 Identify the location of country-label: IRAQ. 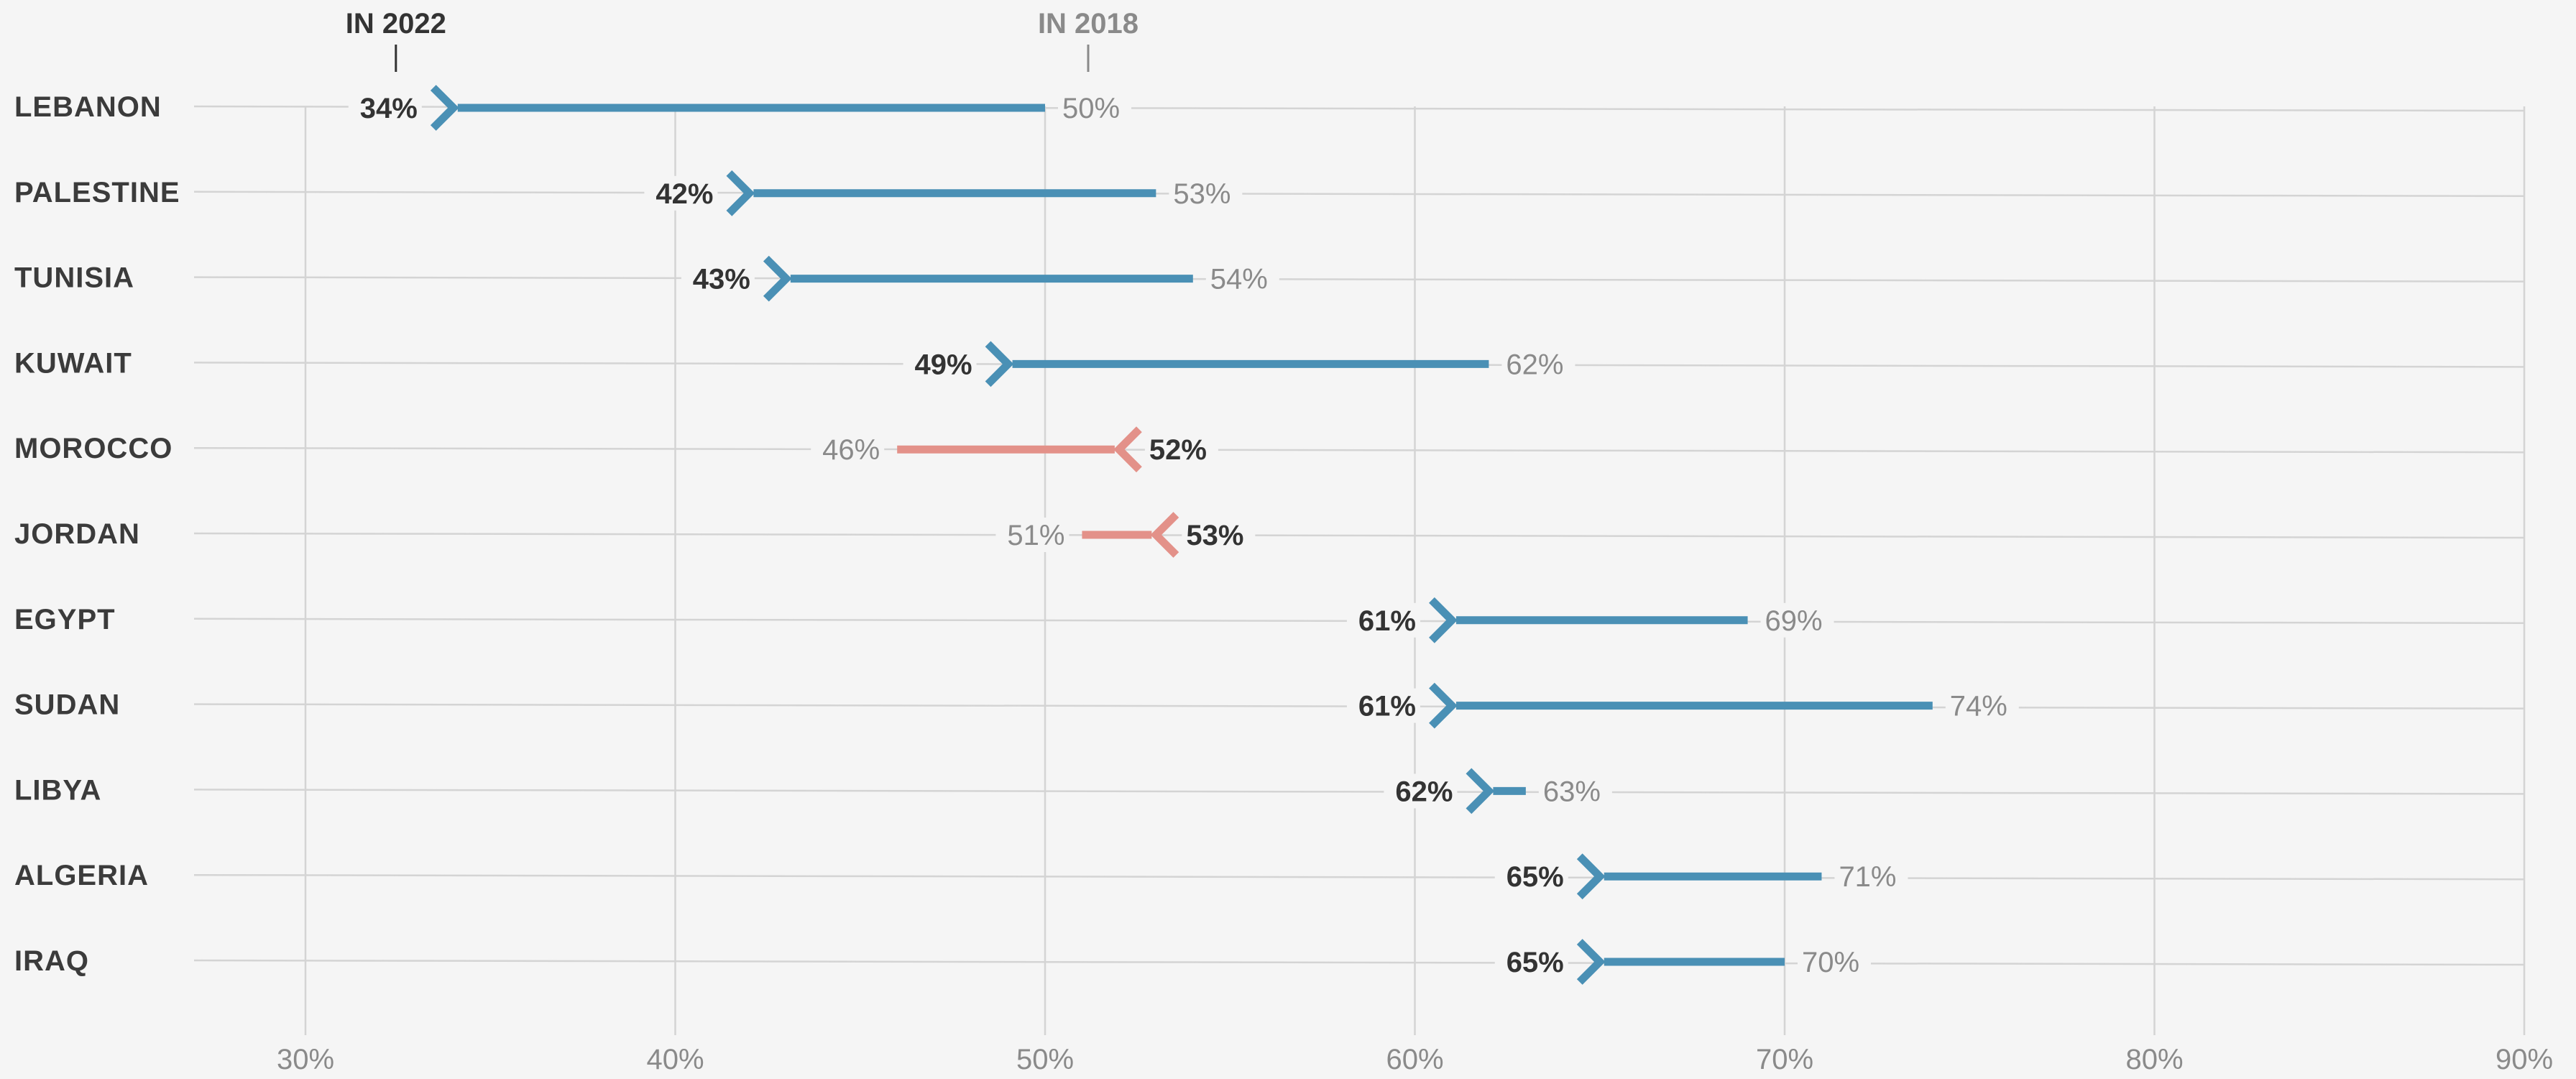
(51, 961).